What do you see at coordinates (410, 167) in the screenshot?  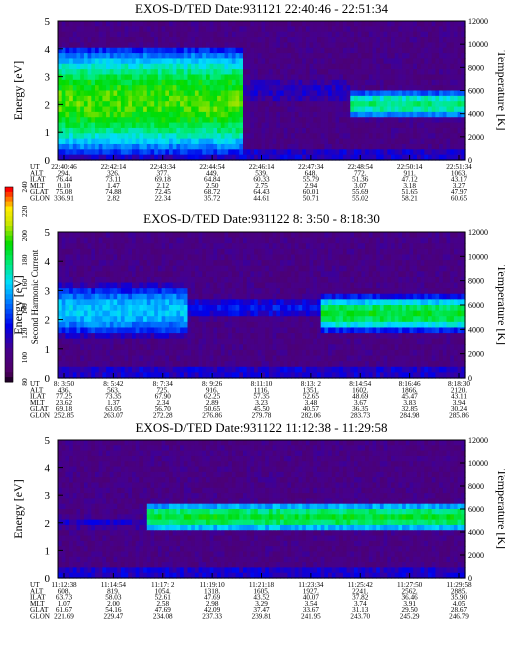 I see `x-tick-label: 22:50:14` at bounding box center [410, 167].